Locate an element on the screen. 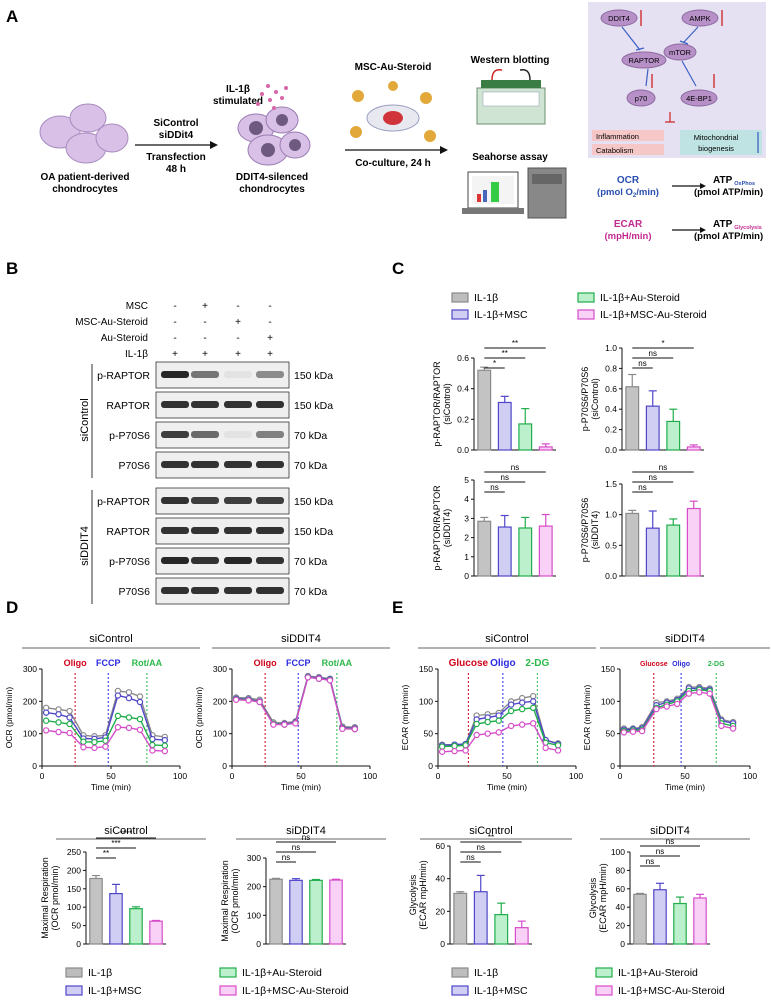 Image resolution: width=771 pixels, height=1006 pixels. blot-group-label: siDDIT4 is located at coordinates (85, 546).